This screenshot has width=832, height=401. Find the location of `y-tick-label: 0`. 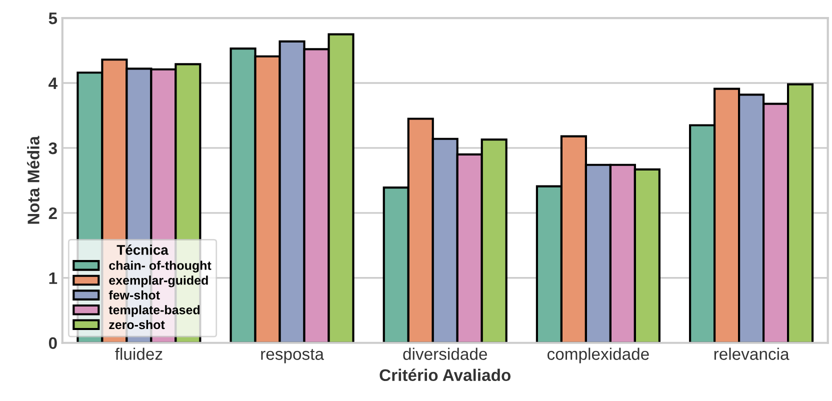

y-tick-label: 0 is located at coordinates (52, 343).